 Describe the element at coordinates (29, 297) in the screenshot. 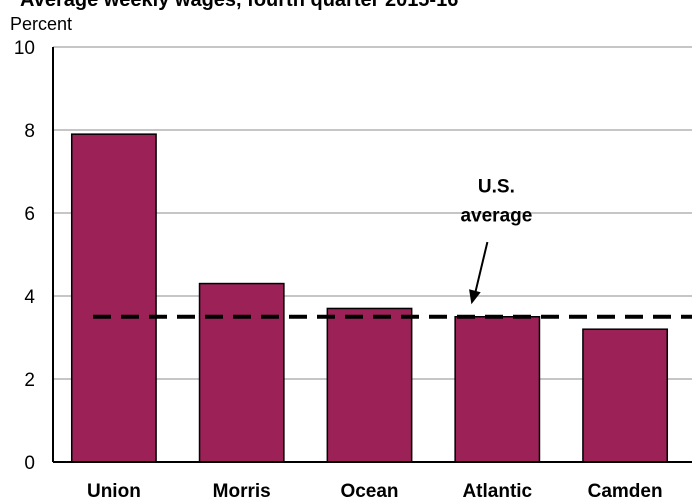

I see `y-tick-label: 4` at that location.